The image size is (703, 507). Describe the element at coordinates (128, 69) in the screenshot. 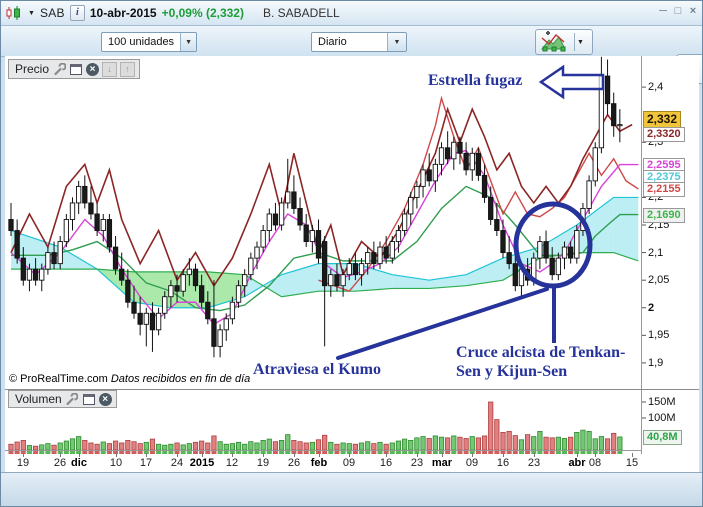

I see `move-up-icon: ↑` at that location.